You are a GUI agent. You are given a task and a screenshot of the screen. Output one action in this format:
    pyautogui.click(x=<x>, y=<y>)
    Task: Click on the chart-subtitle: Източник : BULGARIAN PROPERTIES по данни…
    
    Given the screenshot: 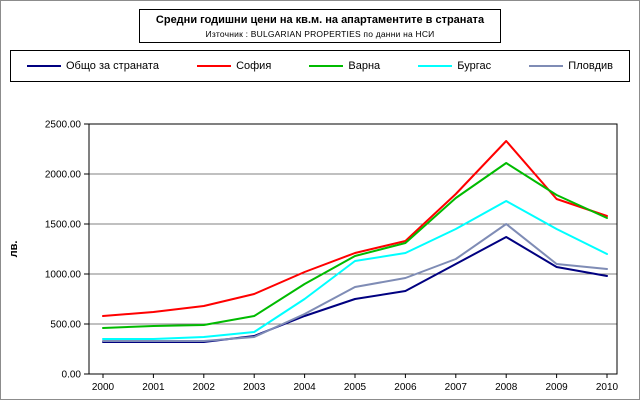 What is the action you would take?
    pyautogui.click(x=320, y=34)
    